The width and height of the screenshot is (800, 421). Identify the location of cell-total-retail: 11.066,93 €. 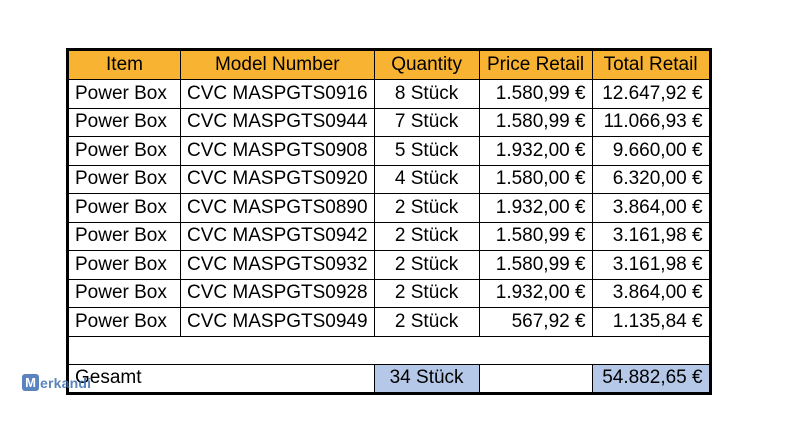
(651, 122).